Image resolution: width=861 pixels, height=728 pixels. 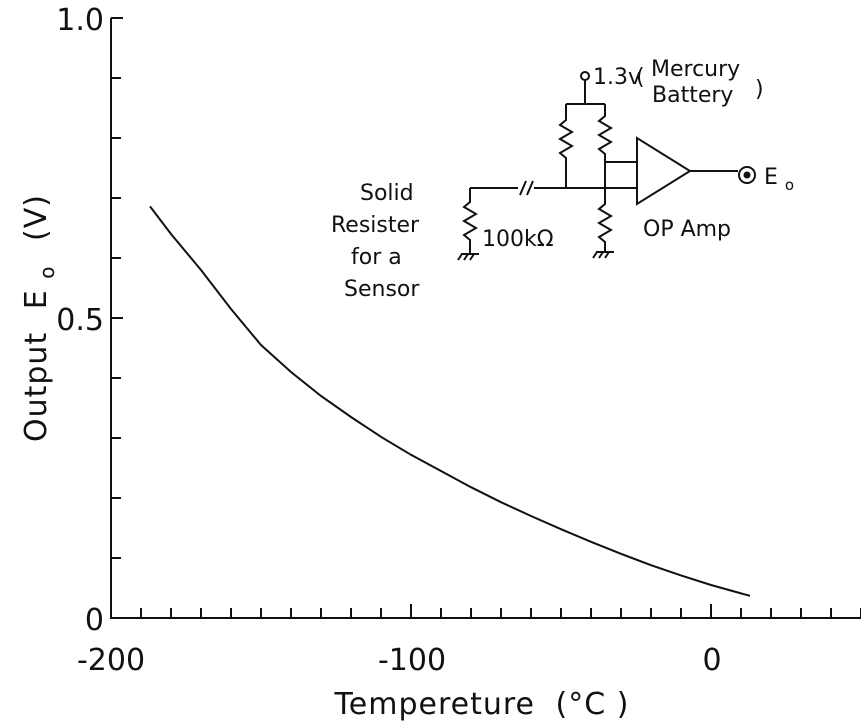 What do you see at coordinates (94, 620) in the screenshot?
I see `y-tick-label-0: 0` at bounding box center [94, 620].